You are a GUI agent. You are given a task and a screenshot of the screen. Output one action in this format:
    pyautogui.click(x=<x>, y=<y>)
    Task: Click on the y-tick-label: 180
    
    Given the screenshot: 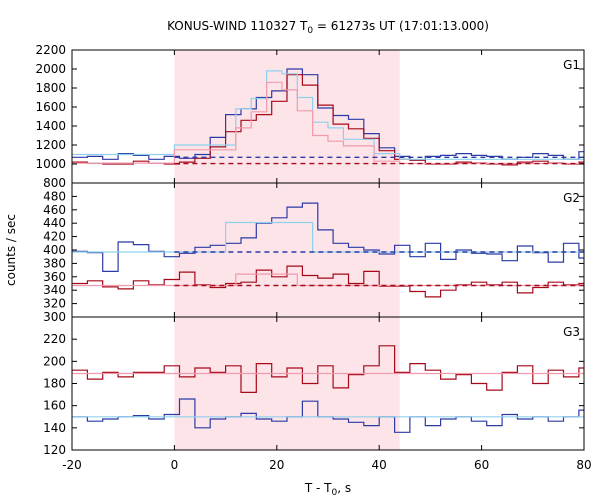 What is the action you would take?
    pyautogui.click(x=54, y=384)
    